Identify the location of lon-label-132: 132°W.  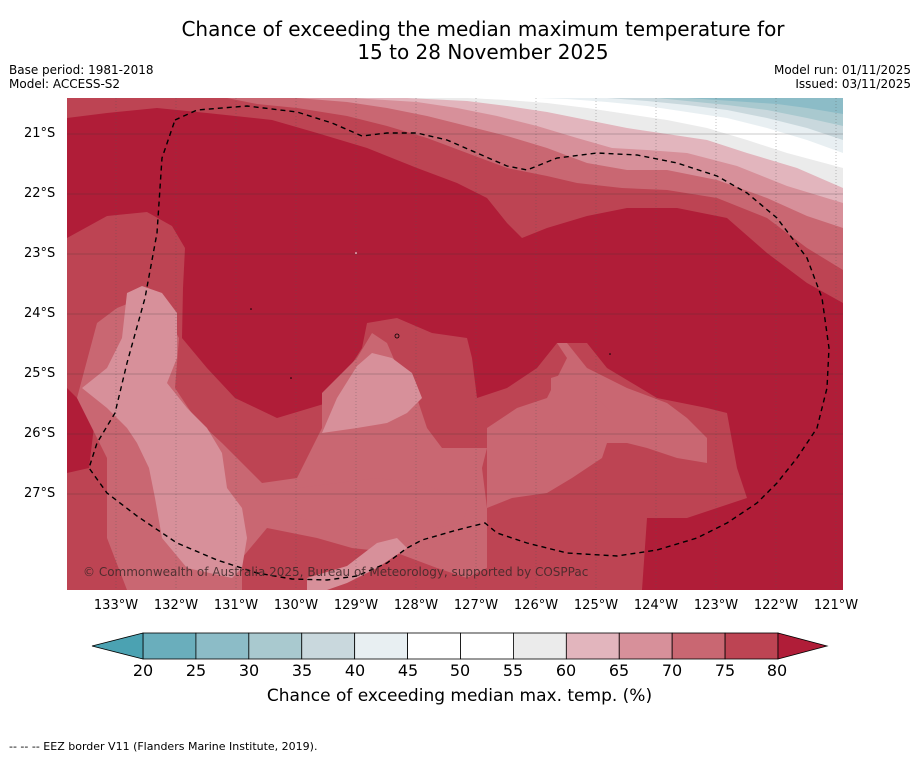
(176, 605).